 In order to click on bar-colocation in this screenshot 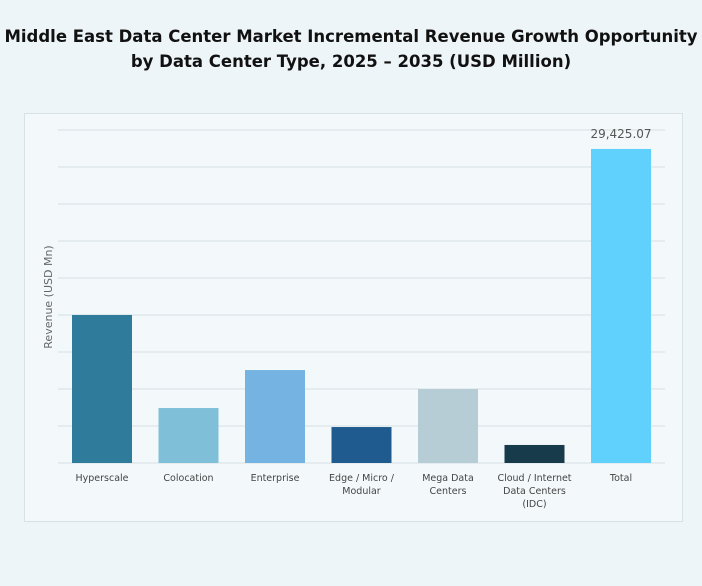, I will do `click(188, 435)`.